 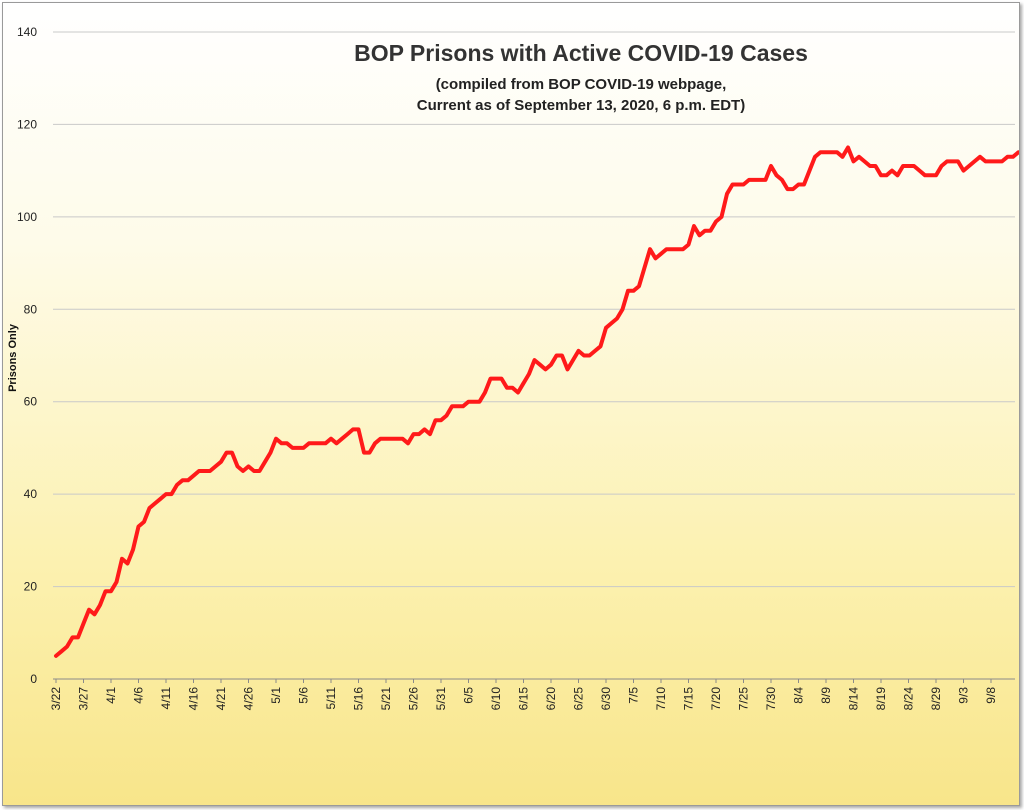 What do you see at coordinates (524, 699) in the screenshot?
I see `x-tick-label: 6/15` at bounding box center [524, 699].